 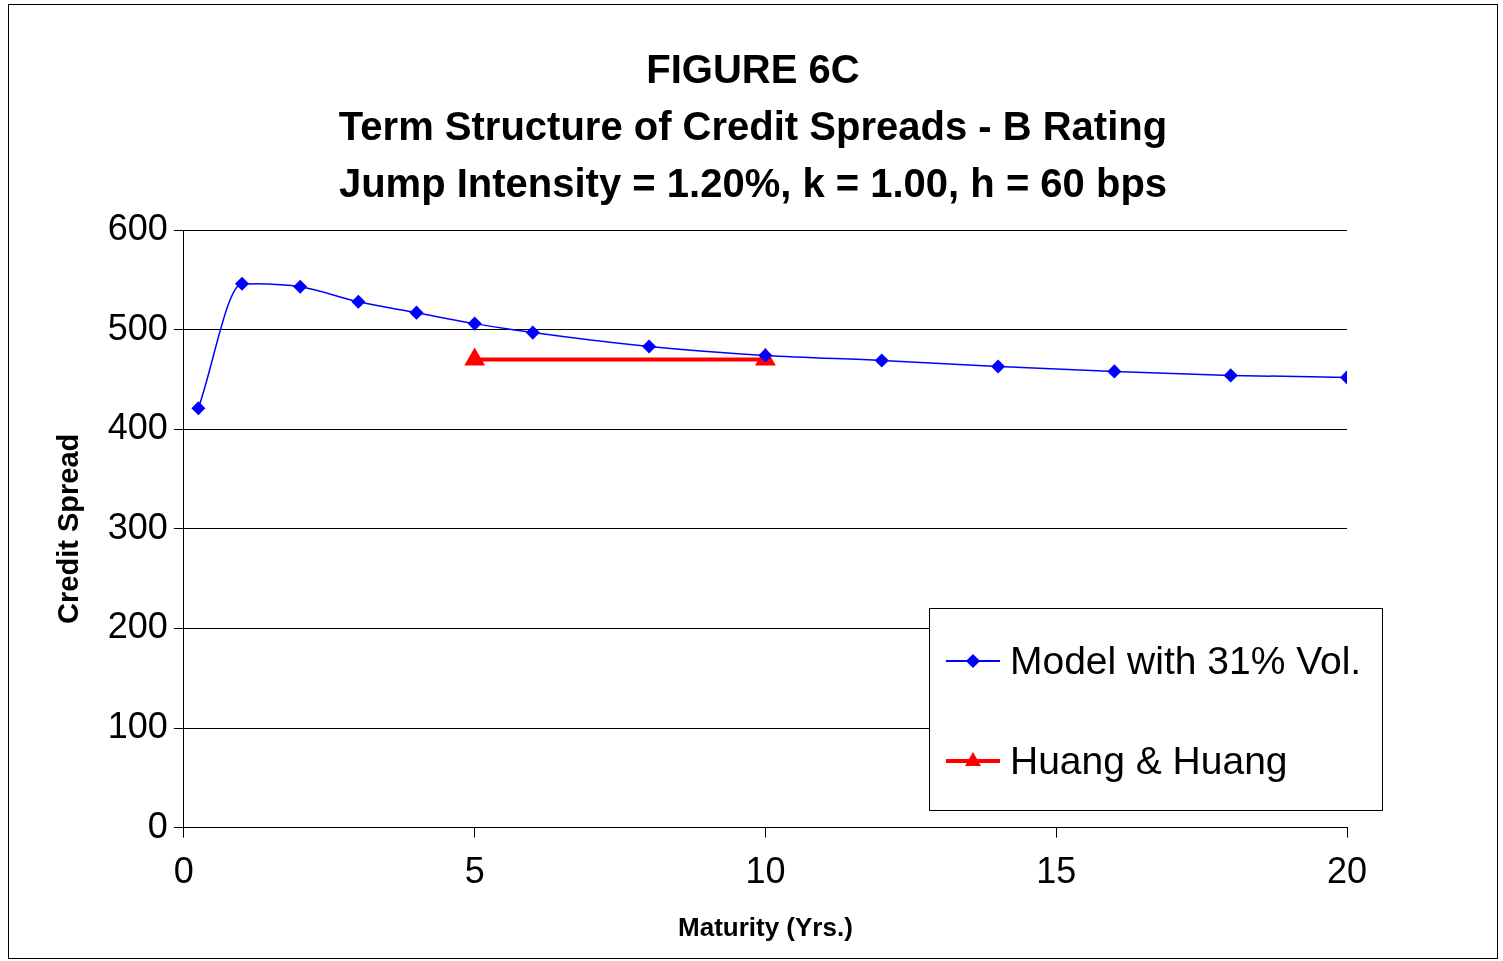 I want to click on x-tick-label: 20, so click(x=1347, y=871).